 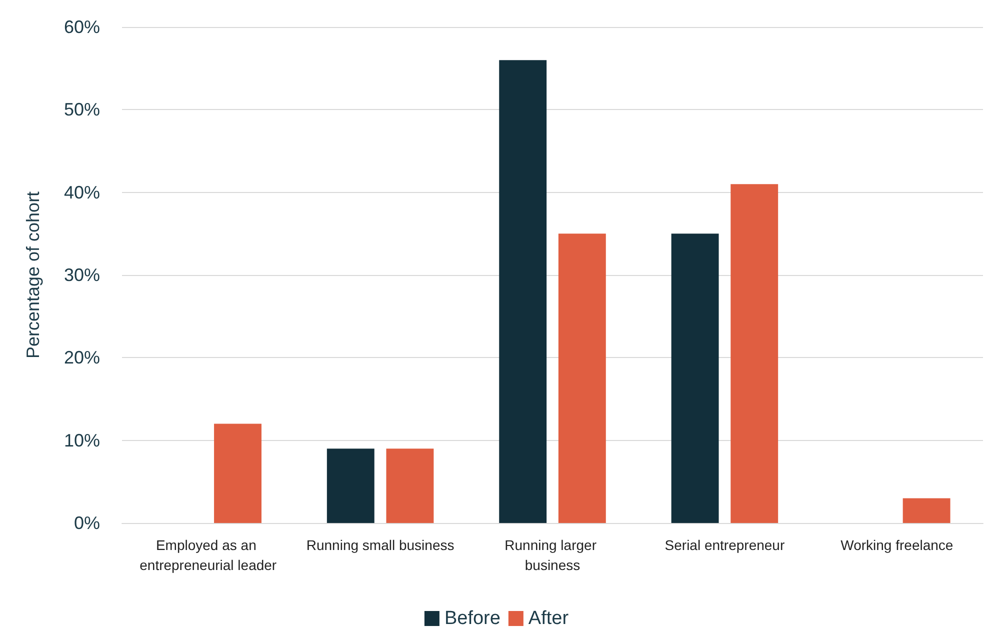 What do you see at coordinates (33, 275) in the screenshot?
I see `y-axis-title: Percentage of cohort` at bounding box center [33, 275].